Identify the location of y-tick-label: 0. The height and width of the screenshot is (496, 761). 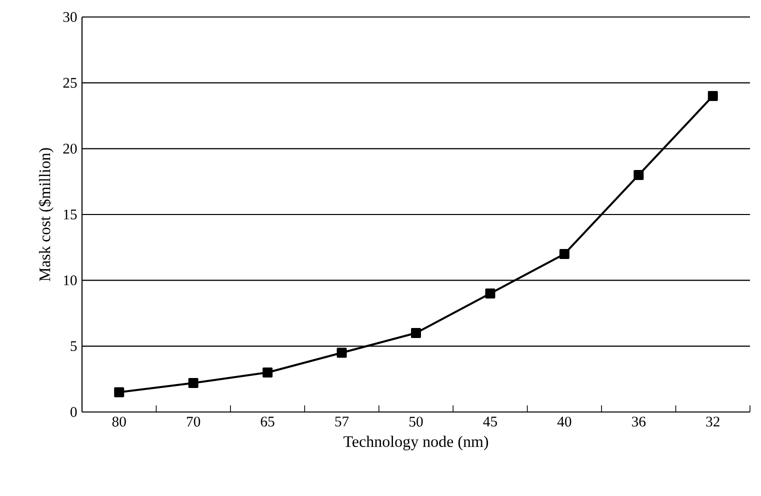
(73, 412).